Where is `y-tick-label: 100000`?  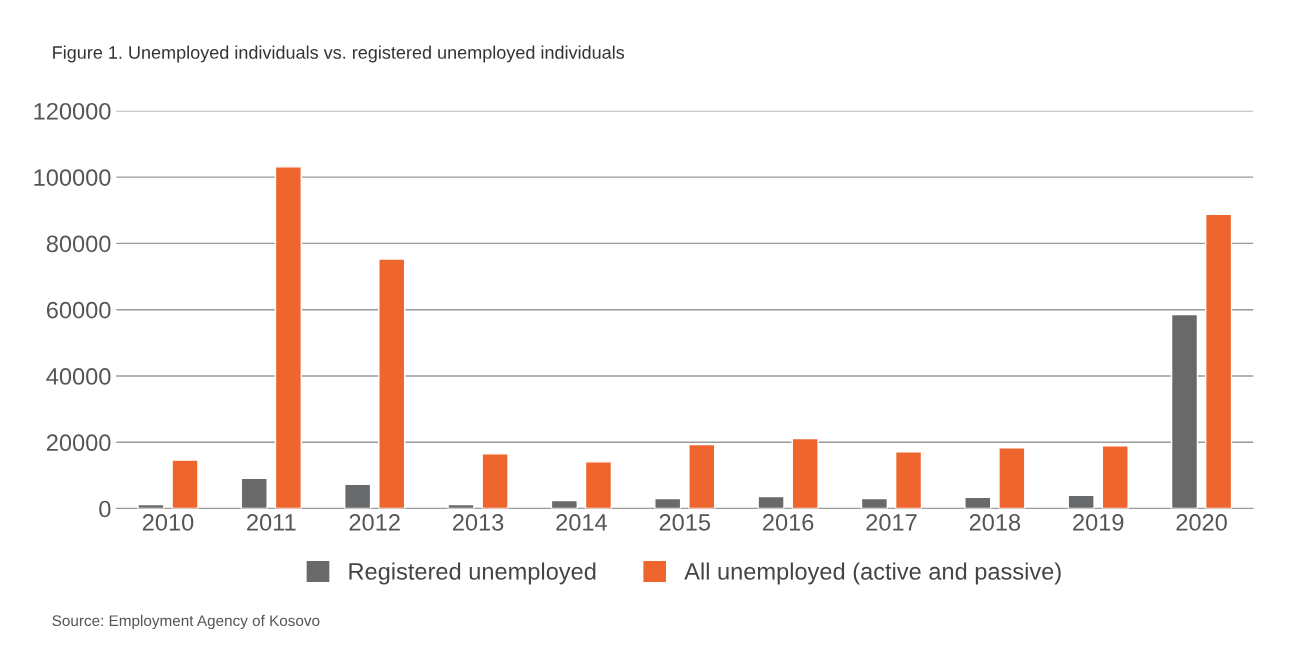
y-tick-label: 100000 is located at coordinates (72, 177).